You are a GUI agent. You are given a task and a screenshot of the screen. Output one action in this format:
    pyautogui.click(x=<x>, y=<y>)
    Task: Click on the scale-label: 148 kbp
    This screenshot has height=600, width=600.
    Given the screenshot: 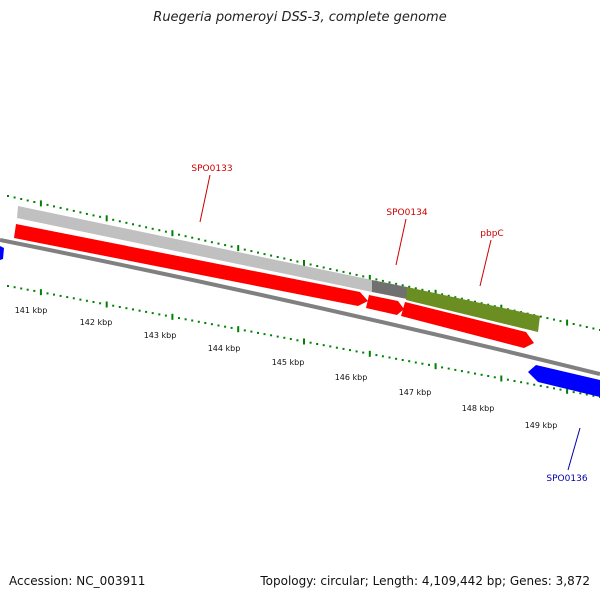 What is the action you would take?
    pyautogui.click(x=478, y=408)
    